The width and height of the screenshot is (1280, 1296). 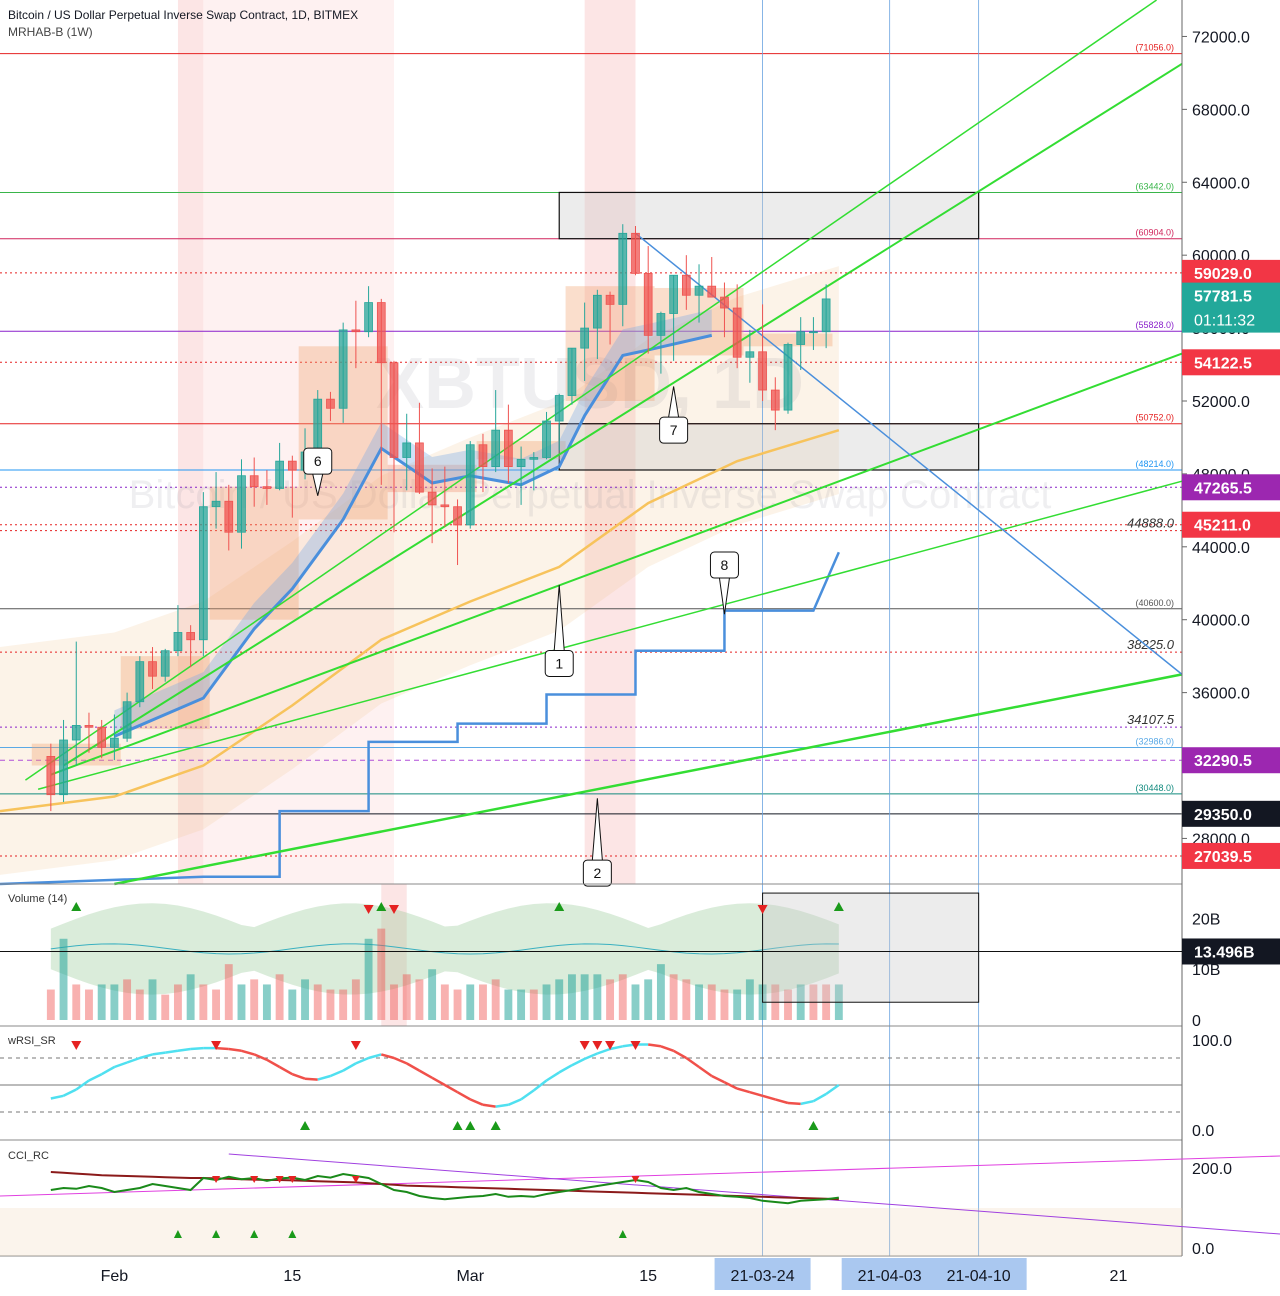 I want to click on cci-trendline-up, so click(x=640, y=1176).